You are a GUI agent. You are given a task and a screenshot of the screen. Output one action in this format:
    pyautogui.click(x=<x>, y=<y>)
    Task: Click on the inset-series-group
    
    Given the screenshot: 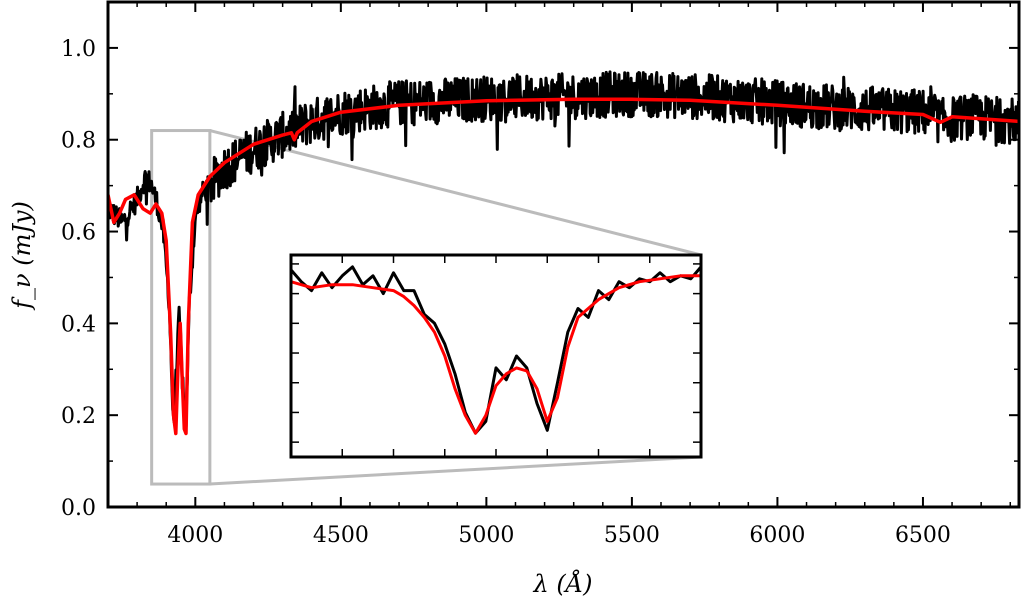 What is the action you would take?
    pyautogui.click(x=496, y=350)
    